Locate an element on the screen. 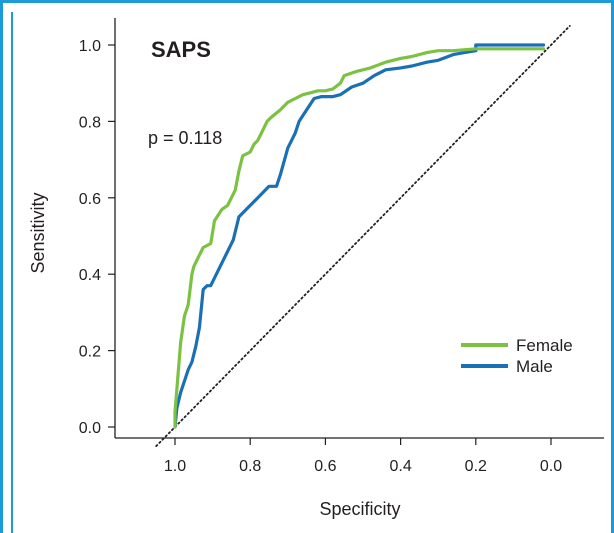 The image size is (614, 533). y-axis-label: Sensitivity is located at coordinates (38, 232).